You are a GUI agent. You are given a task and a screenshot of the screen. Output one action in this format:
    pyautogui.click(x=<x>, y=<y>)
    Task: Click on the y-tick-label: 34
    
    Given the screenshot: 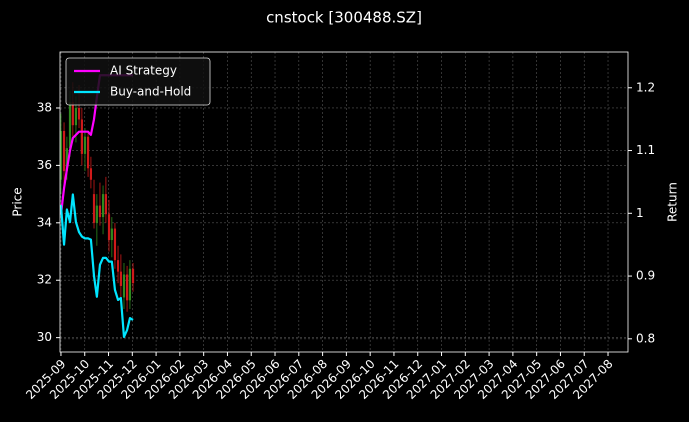 What is the action you would take?
    pyautogui.click(x=44, y=222)
    